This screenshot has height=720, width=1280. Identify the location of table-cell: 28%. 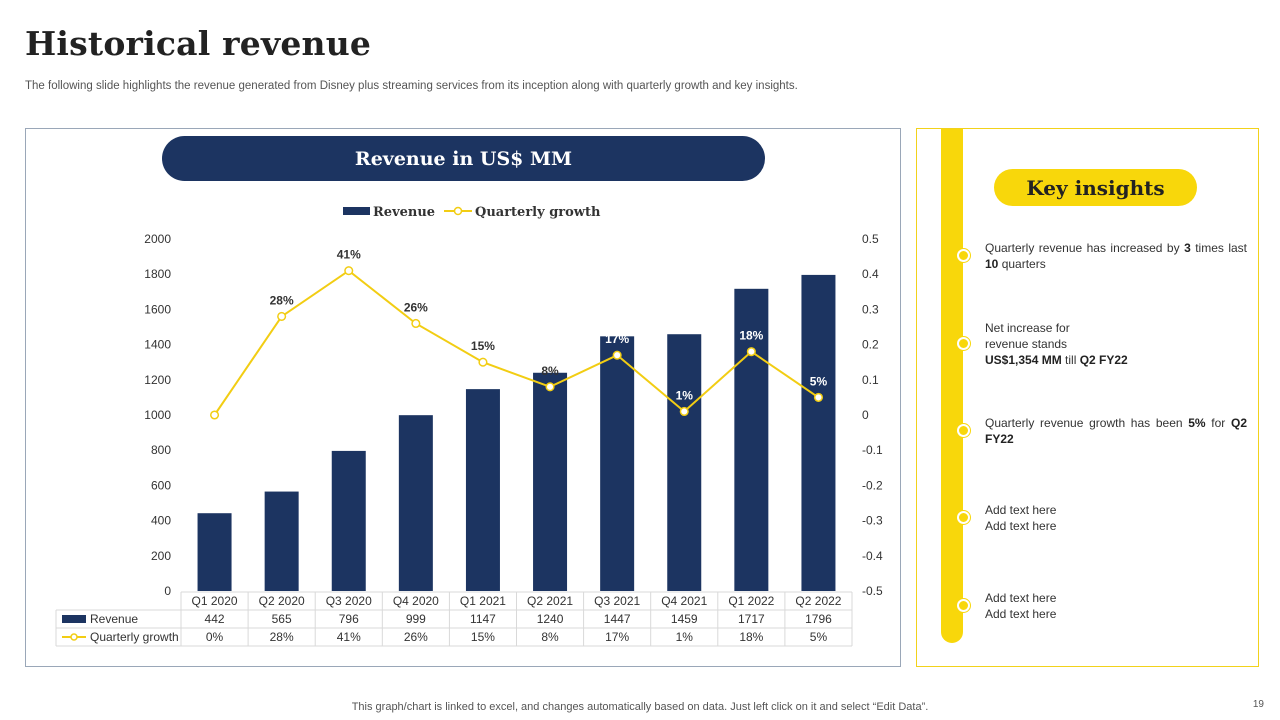
(282, 637).